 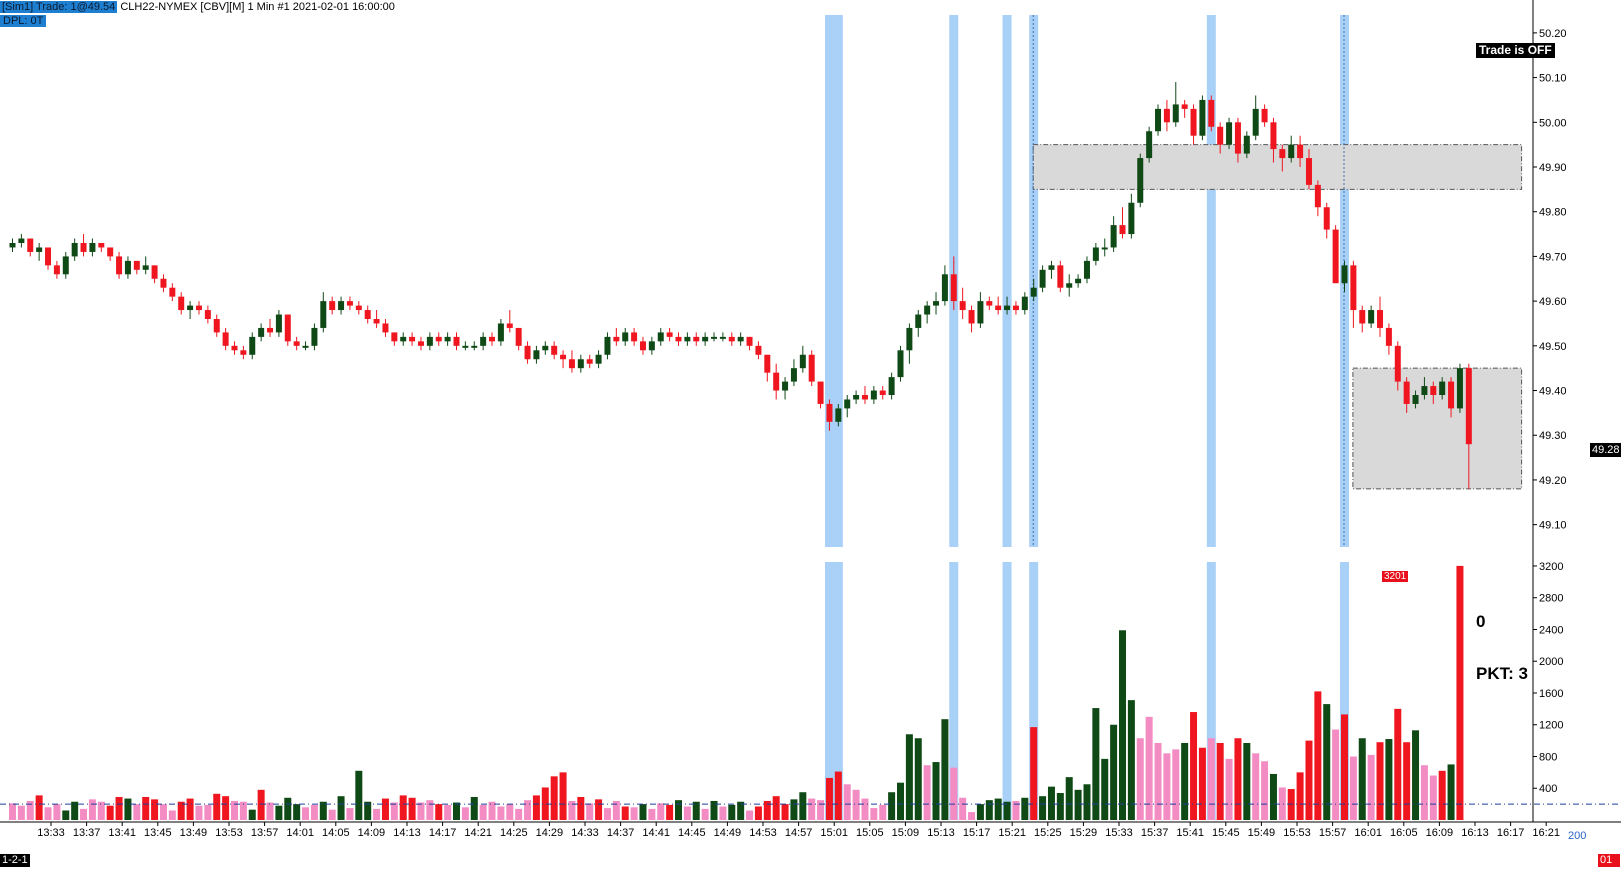 What do you see at coordinates (1553, 257) in the screenshot?
I see `price-tick-label: 49.70` at bounding box center [1553, 257].